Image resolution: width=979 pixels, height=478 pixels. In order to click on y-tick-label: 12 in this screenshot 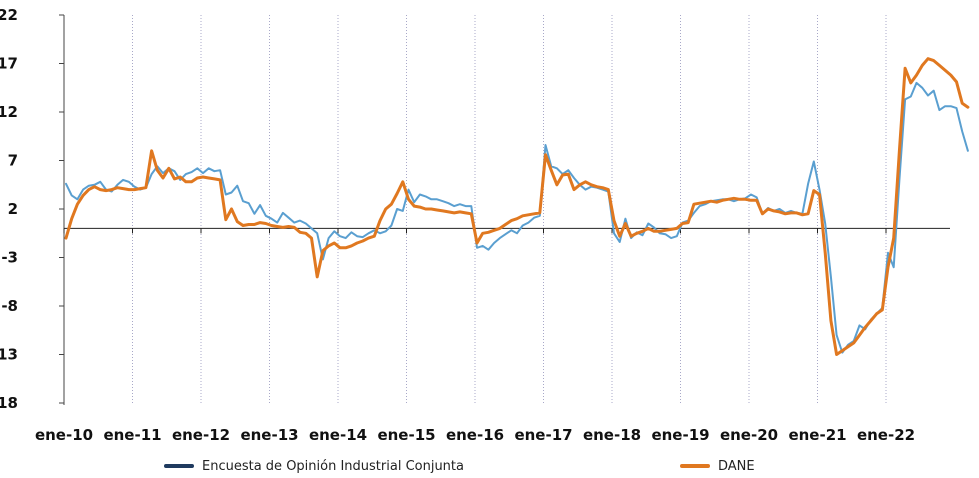, I will do `click(9, 112)`.